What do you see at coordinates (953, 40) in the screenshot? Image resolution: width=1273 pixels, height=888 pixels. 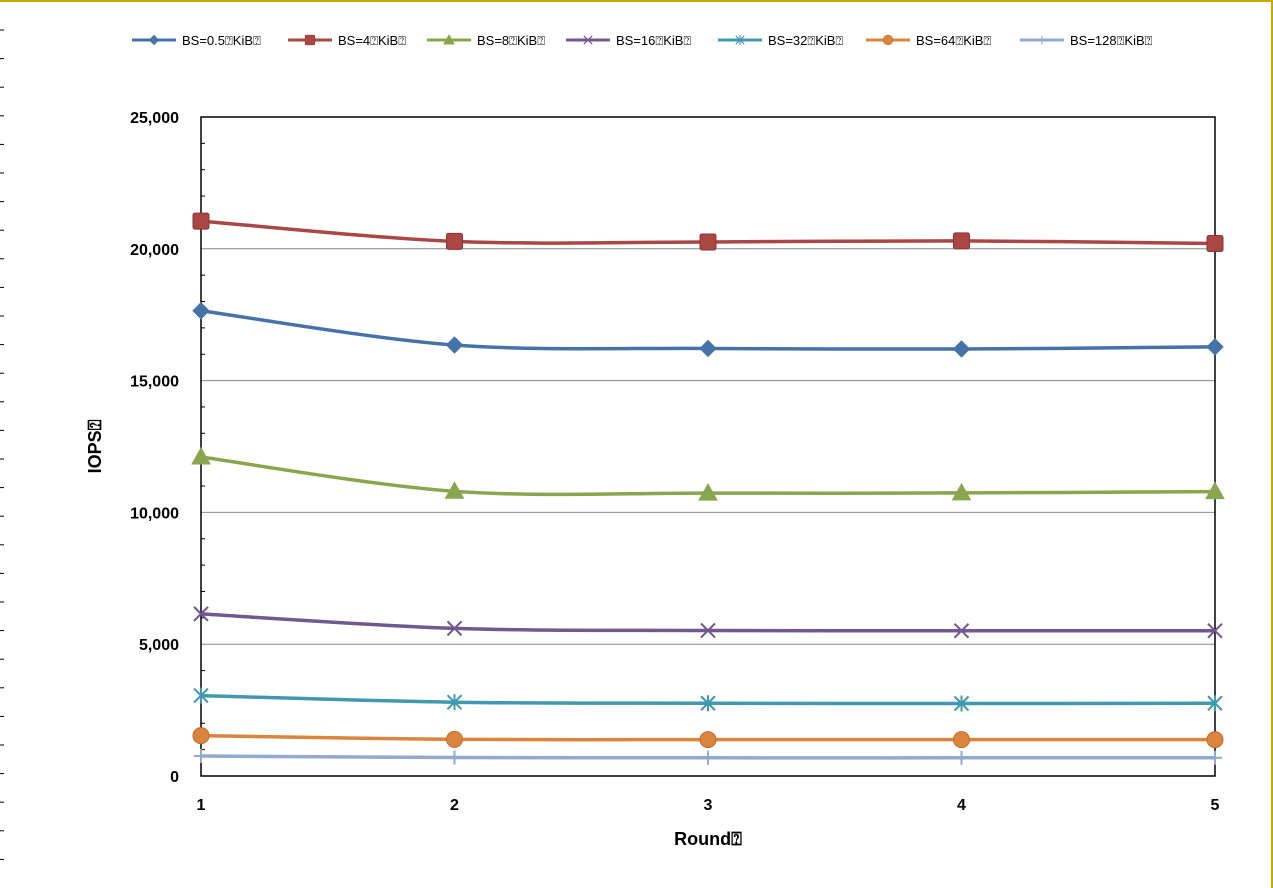 I see `legend-label: BS=64⍰KiB⍰` at bounding box center [953, 40].